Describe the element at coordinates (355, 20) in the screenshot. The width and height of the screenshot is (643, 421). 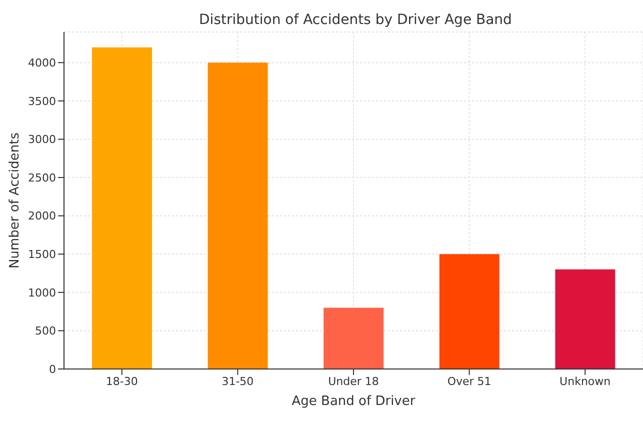
I see `chart-title: Distribution of Accidents by Driver Age Band` at that location.